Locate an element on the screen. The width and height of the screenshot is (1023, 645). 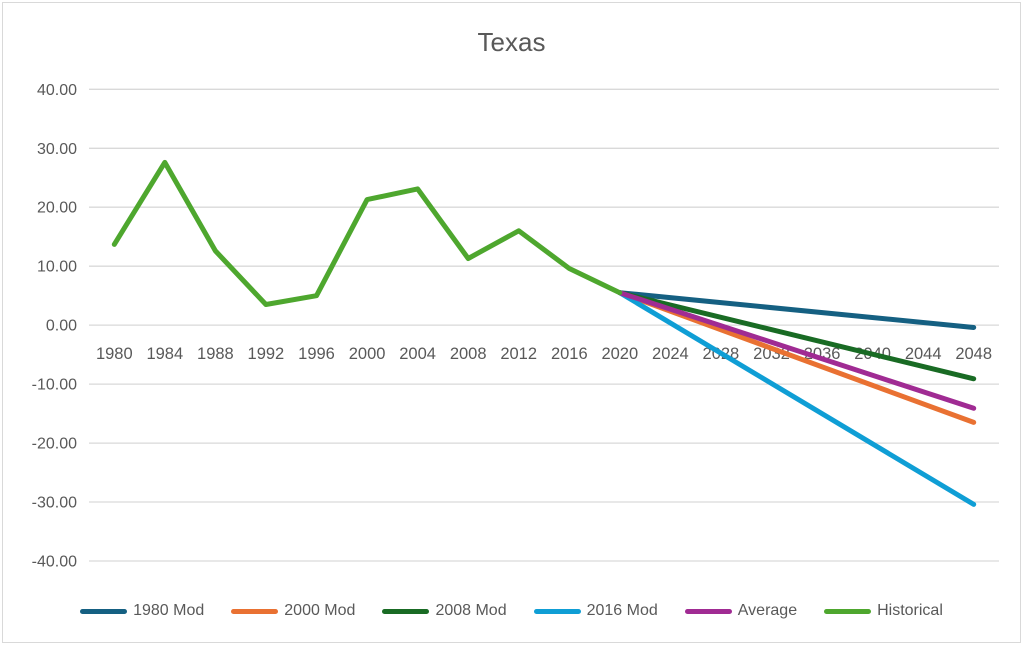
legend-item-2016-mod: 2016 Mod is located at coordinates (595, 611).